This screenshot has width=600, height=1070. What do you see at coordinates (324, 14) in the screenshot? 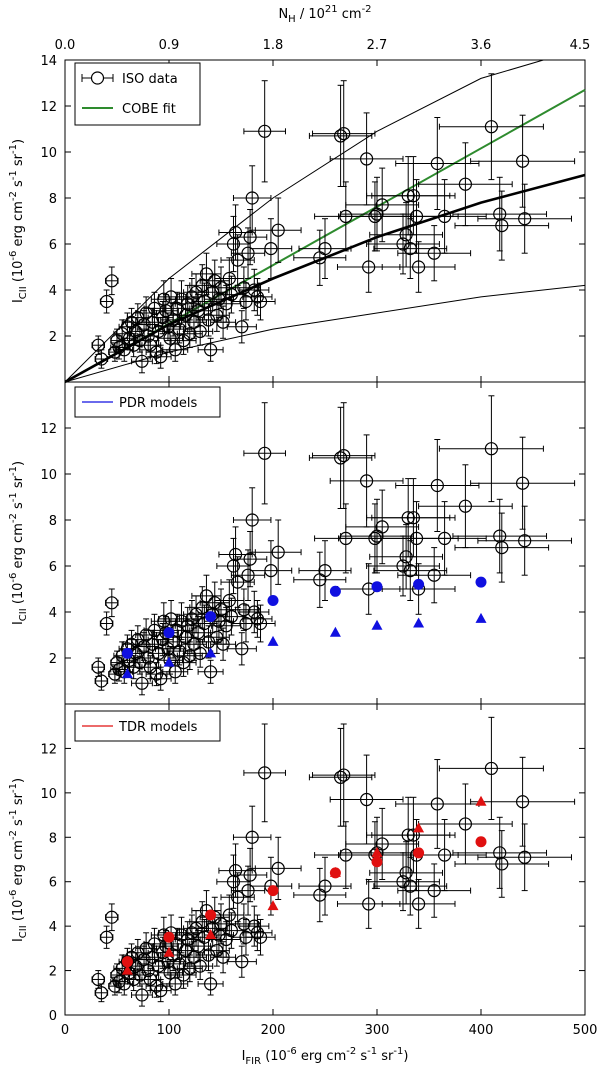
I see `top-axis-label: NH / 1021 cm-2` at bounding box center [324, 14].